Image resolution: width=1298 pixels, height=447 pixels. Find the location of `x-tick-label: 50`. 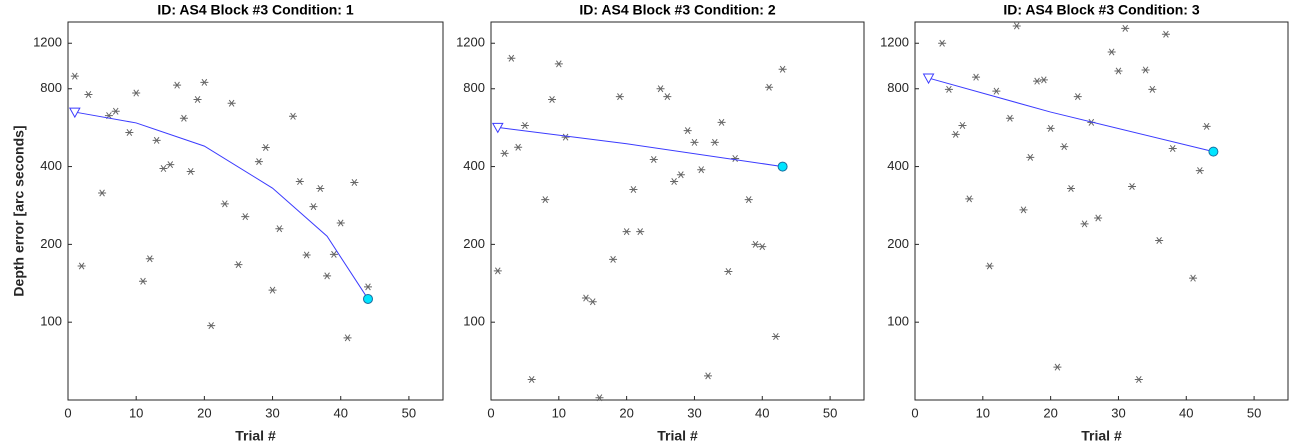

x-tick-label: 50 is located at coordinates (1254, 412).